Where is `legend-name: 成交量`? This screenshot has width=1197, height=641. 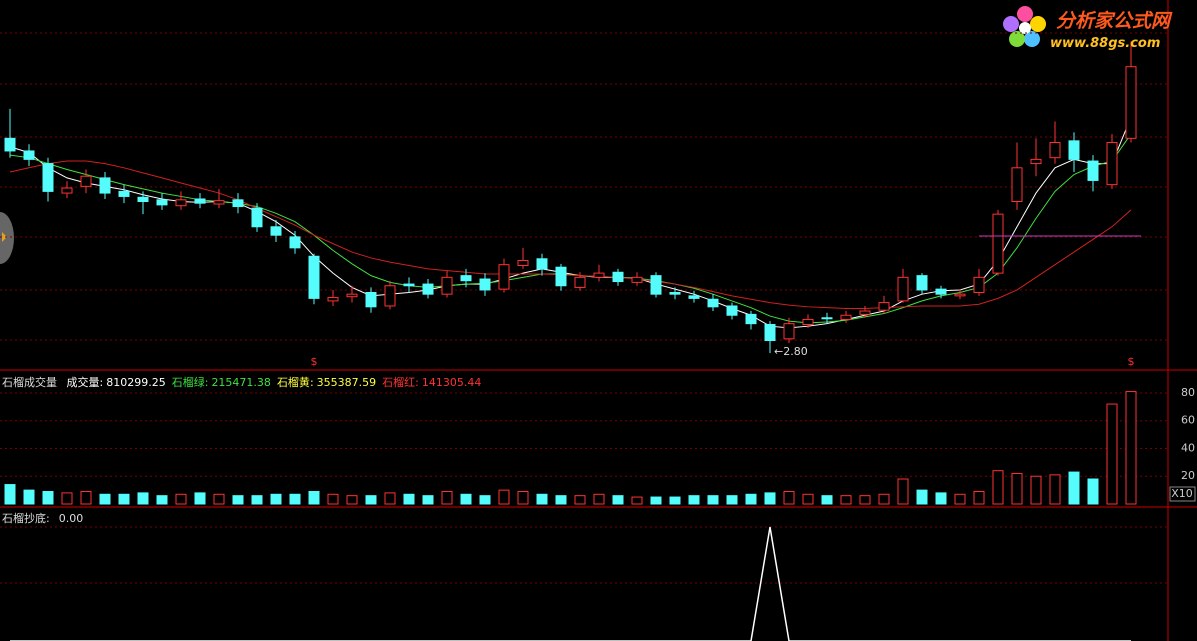
legend-name: 成交量 is located at coordinates (87, 382).